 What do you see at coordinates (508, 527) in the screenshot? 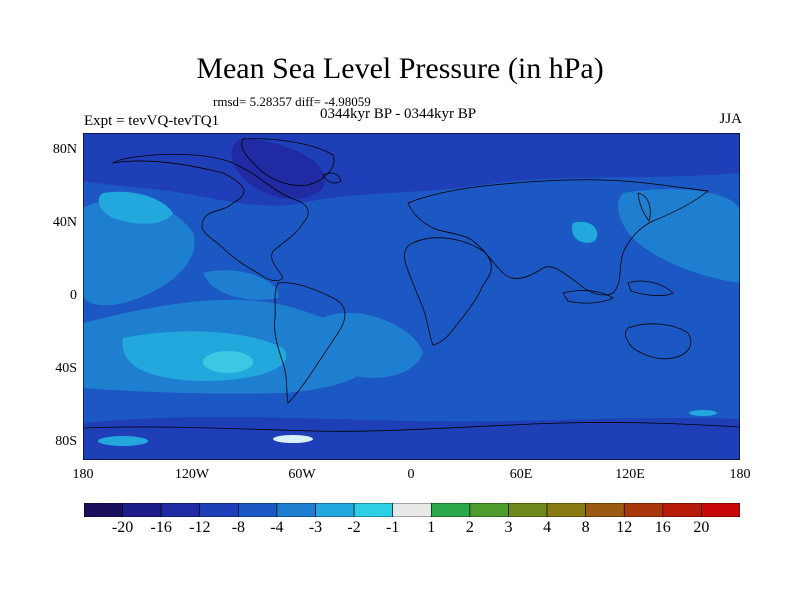
I see `colorbar-label: 3` at bounding box center [508, 527].